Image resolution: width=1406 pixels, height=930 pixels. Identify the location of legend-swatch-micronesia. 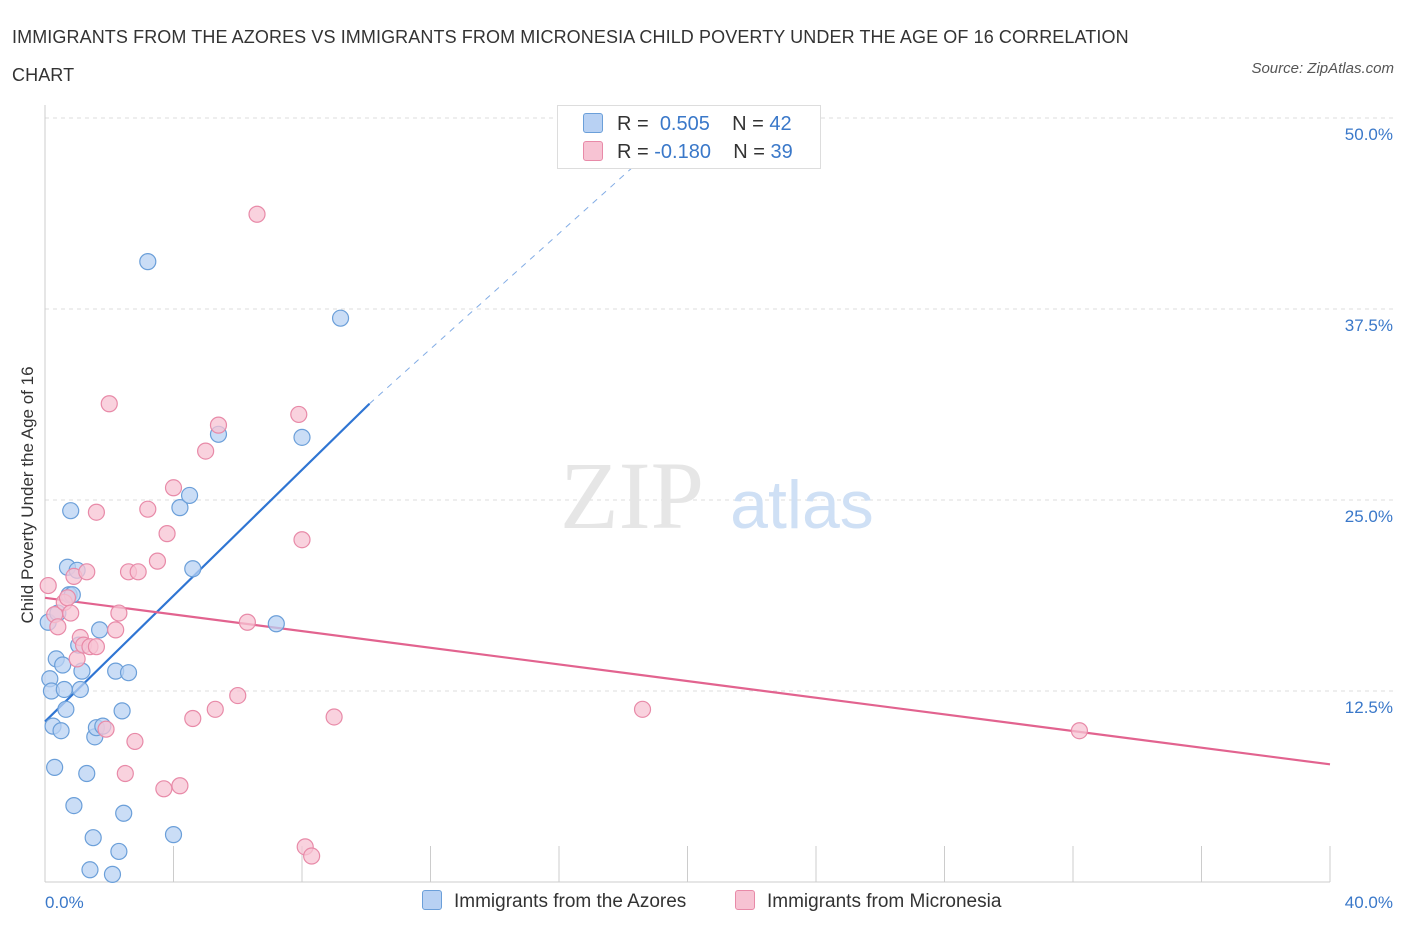
(593, 151).